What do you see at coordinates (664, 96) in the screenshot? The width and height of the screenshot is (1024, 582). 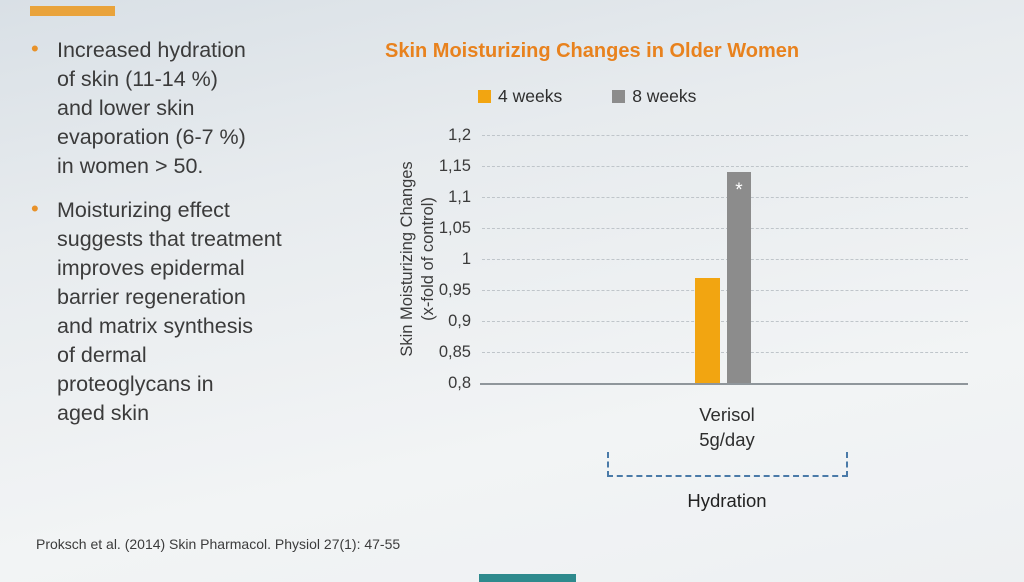 I see `legend-label: 8 weeks` at bounding box center [664, 96].